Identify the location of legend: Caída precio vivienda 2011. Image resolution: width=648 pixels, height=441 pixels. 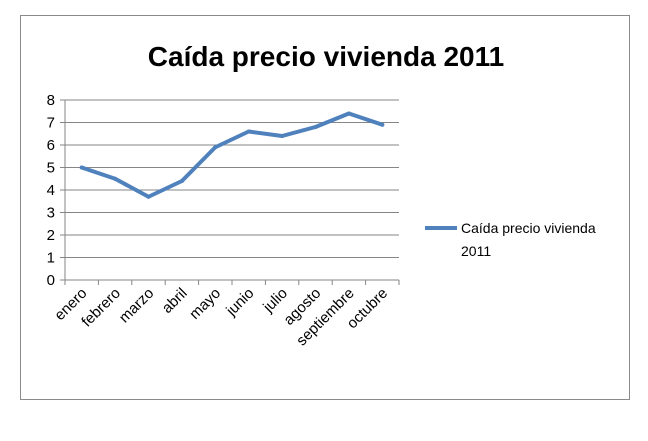
(510, 239).